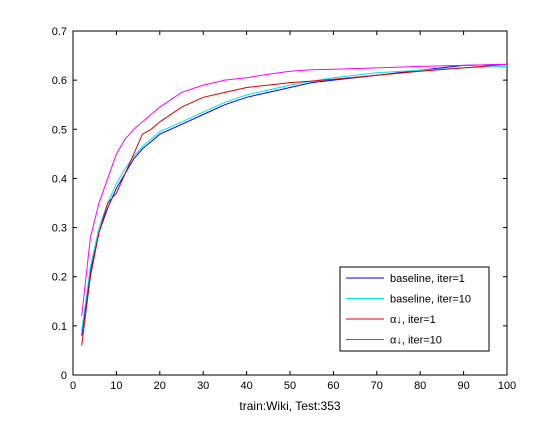  What do you see at coordinates (333, 386) in the screenshot?
I see `x-tick-label: 60` at bounding box center [333, 386].